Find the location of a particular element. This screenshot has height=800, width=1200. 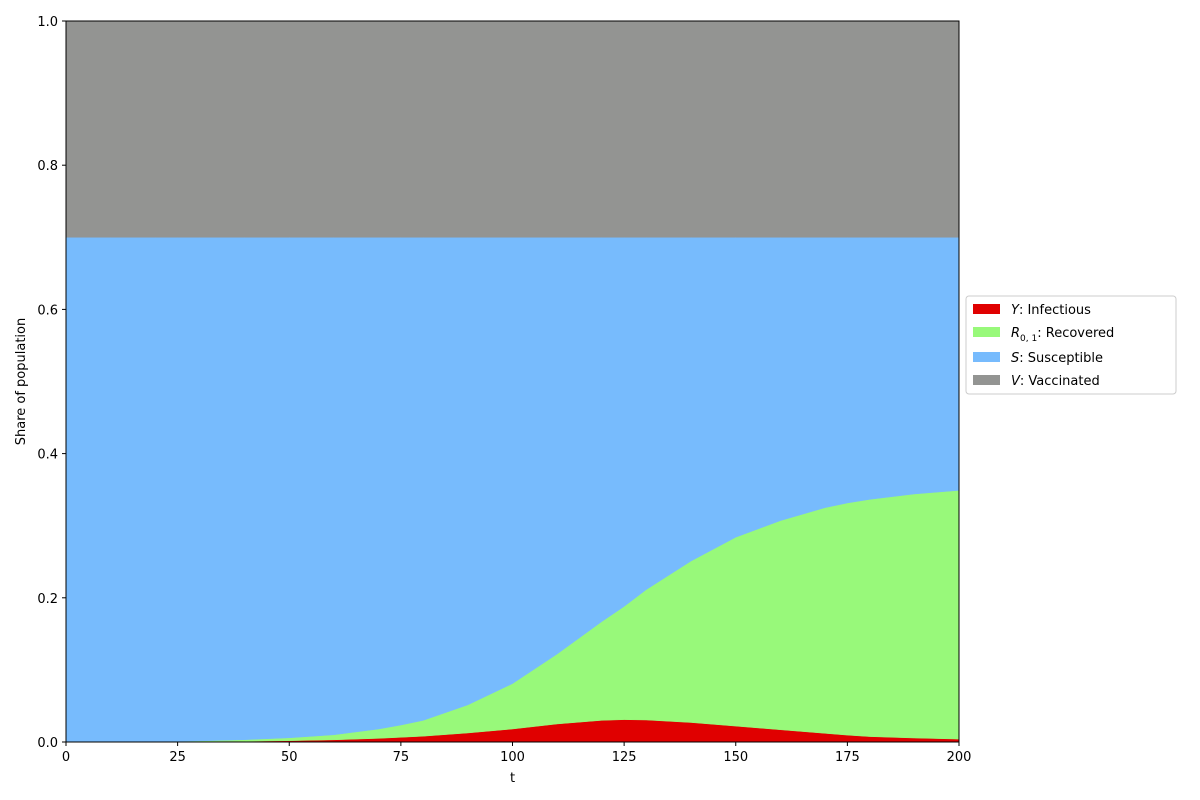

x-tick-label: 200 is located at coordinates (959, 757).